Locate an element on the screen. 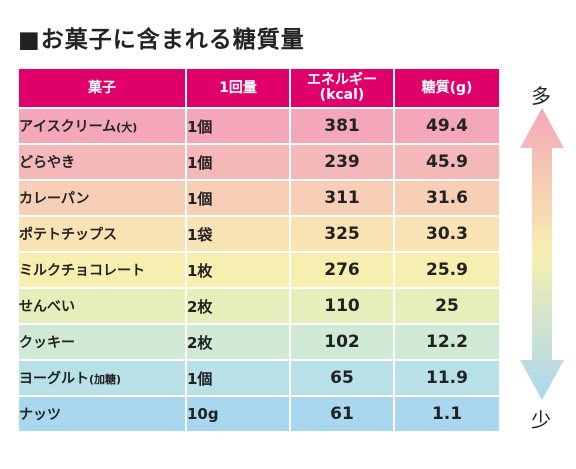  snack-name-note: (加糖) is located at coordinates (105, 379).